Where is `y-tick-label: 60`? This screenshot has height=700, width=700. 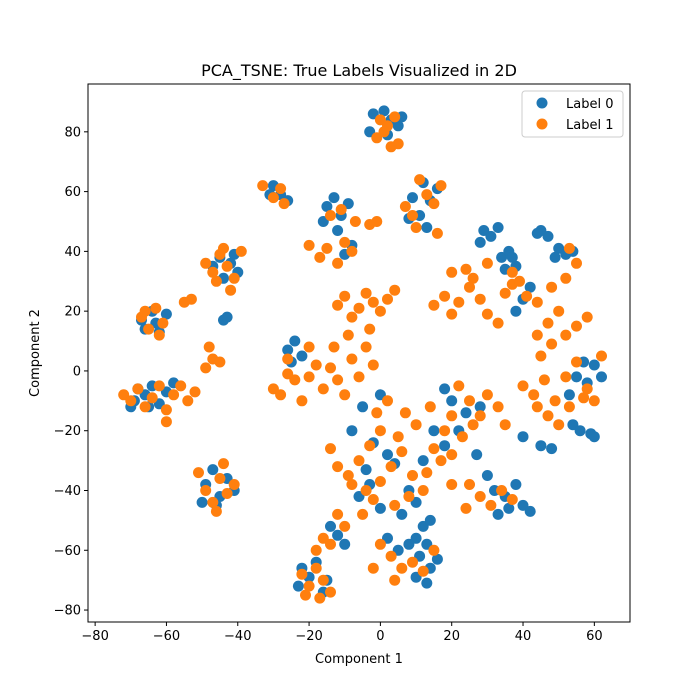
y-tick-label: 60 is located at coordinates (72, 192).